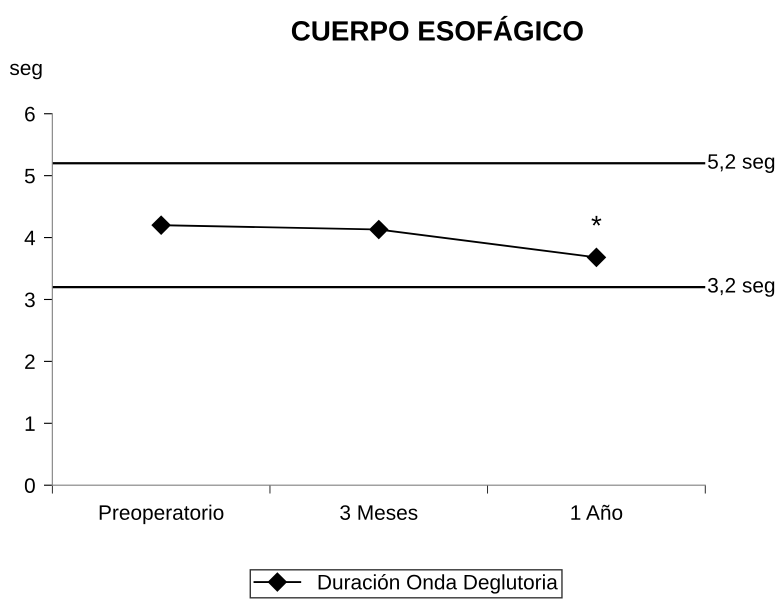 The height and width of the screenshot is (605, 781). What do you see at coordinates (29, 485) in the screenshot?
I see `y-tick-label: 0` at bounding box center [29, 485].